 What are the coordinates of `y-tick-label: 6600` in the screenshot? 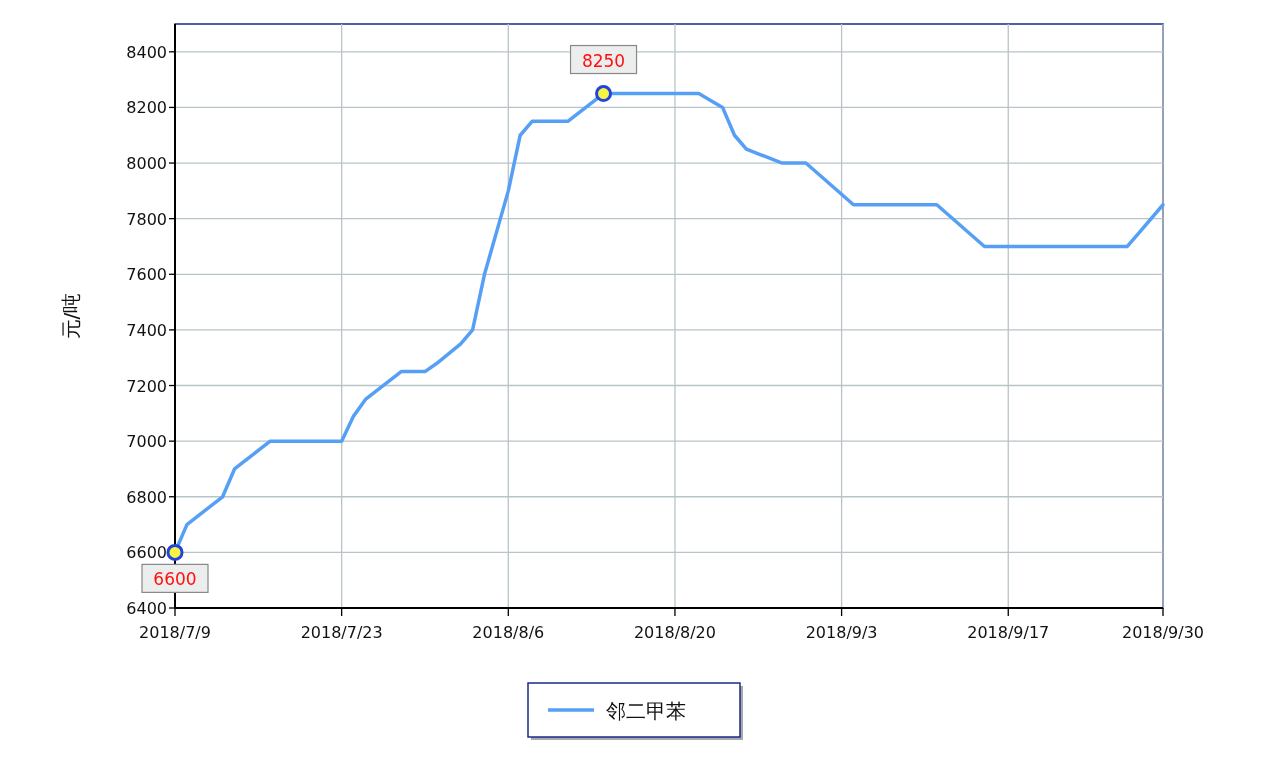 It's located at (146, 553).